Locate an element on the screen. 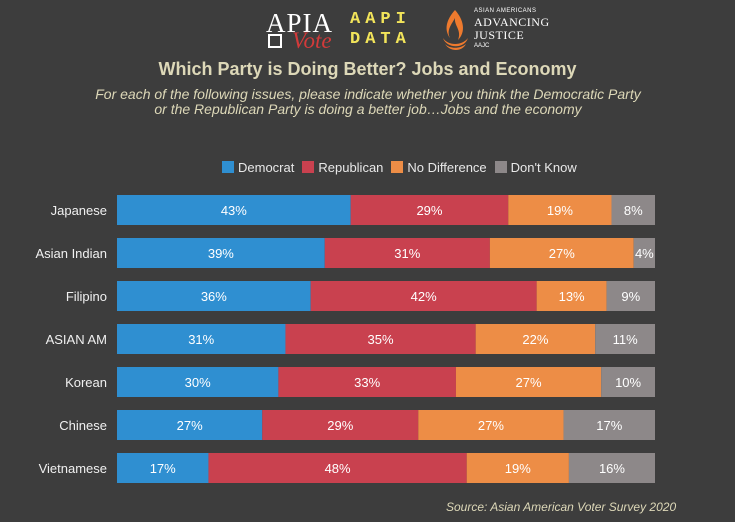 The width and height of the screenshot is (735, 522). legend-label-republican: Republican is located at coordinates (351, 167).